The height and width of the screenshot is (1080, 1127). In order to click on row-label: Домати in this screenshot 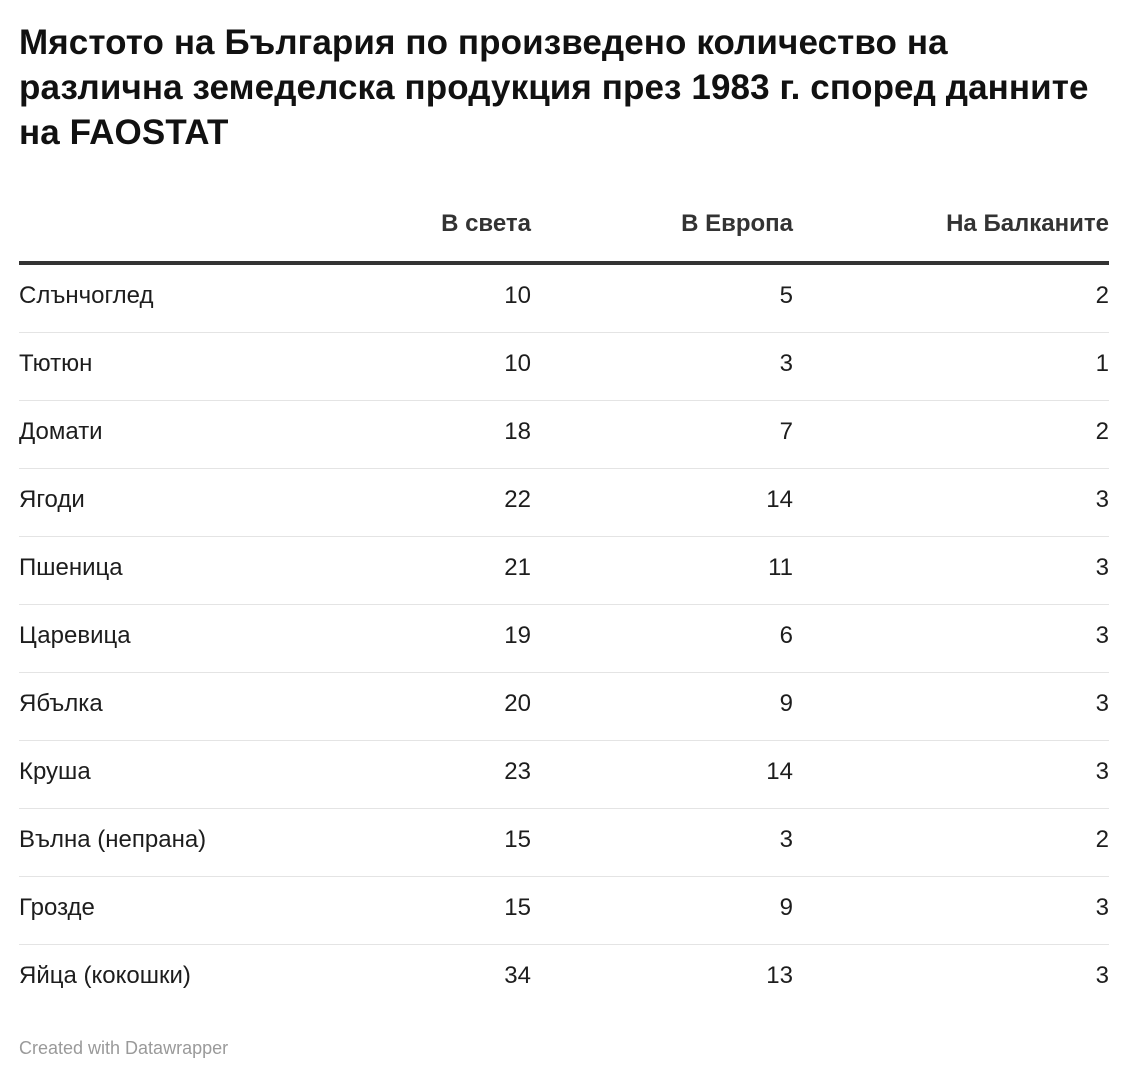, I will do `click(61, 431)`.